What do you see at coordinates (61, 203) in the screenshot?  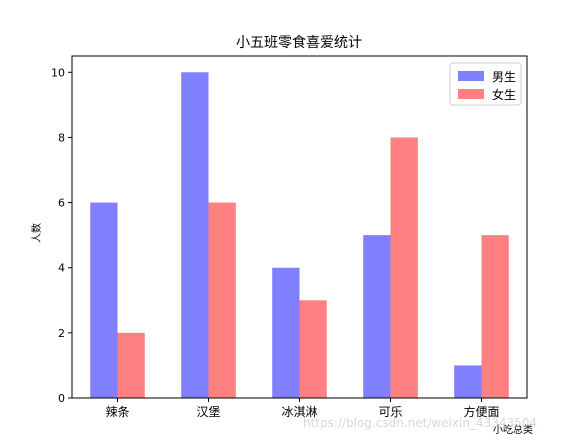 I see `y-tick-label: 6` at bounding box center [61, 203].